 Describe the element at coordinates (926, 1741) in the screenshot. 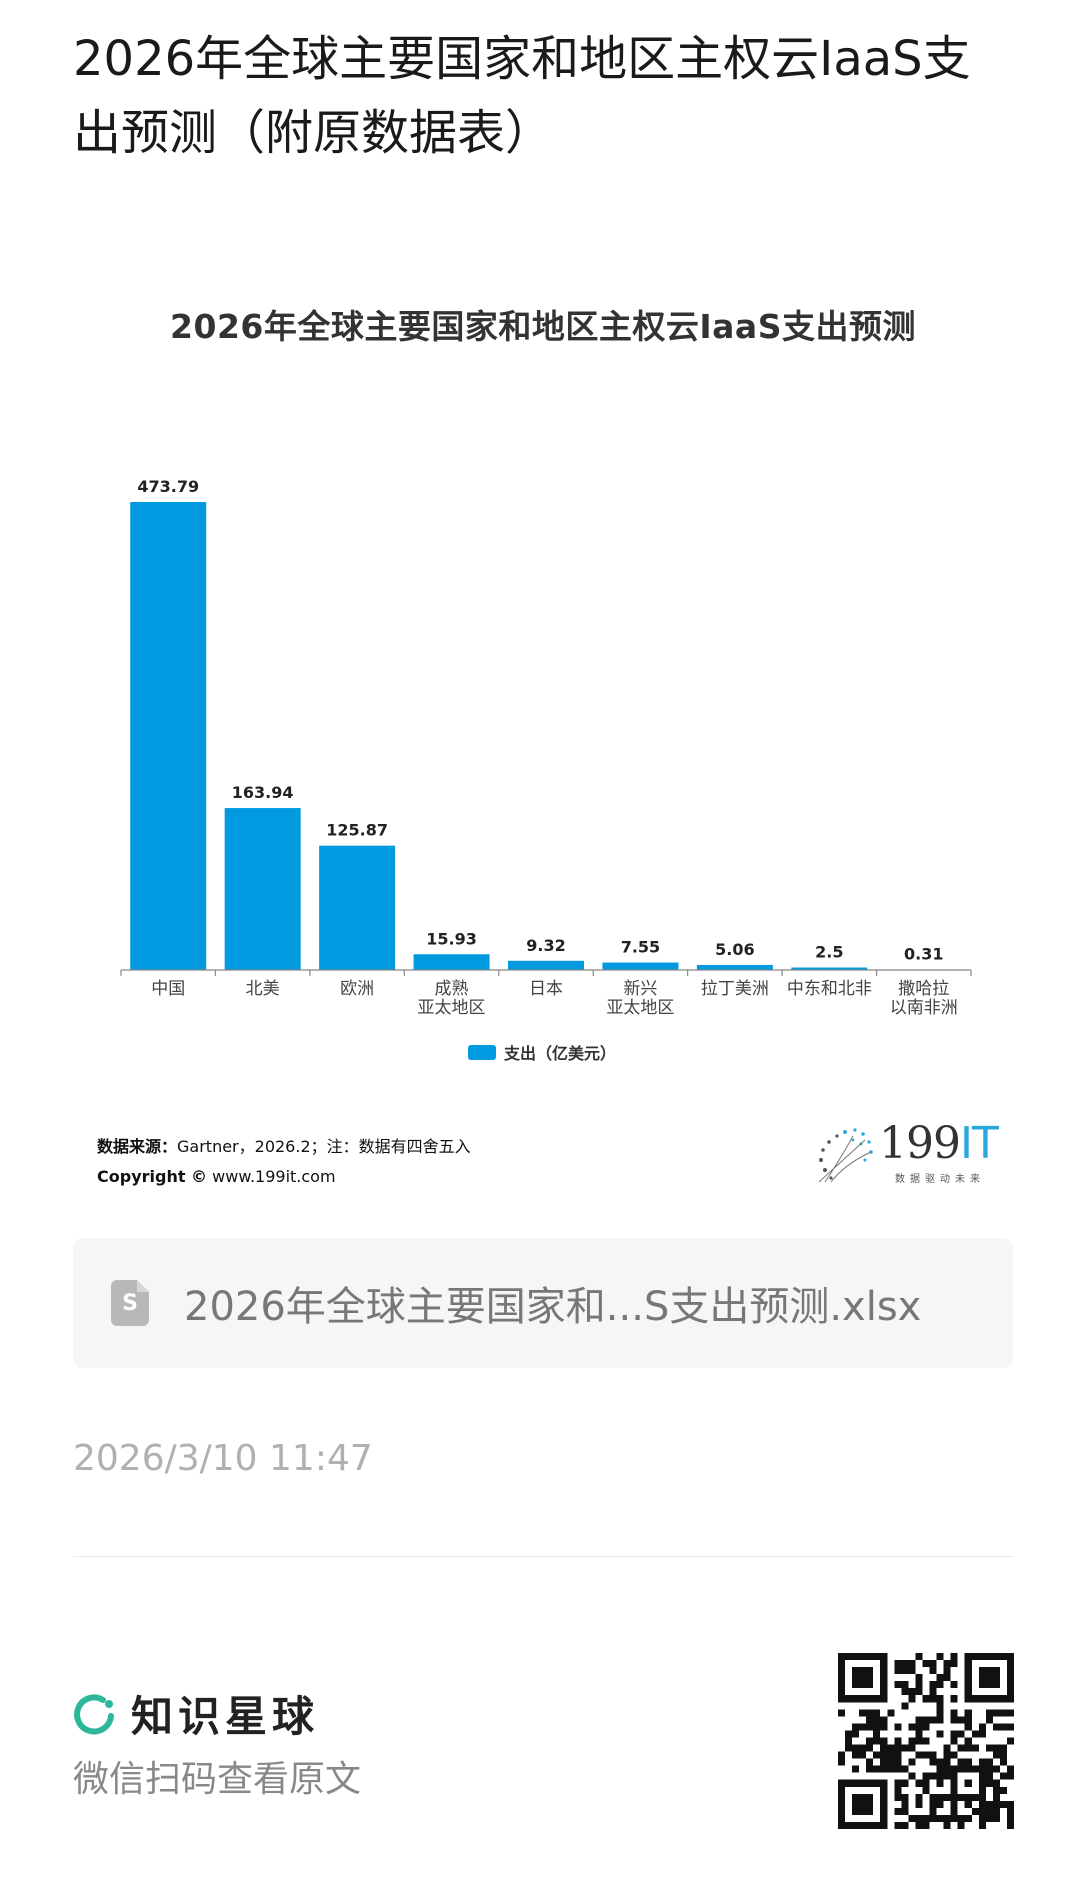

I see `qr-code` at that location.